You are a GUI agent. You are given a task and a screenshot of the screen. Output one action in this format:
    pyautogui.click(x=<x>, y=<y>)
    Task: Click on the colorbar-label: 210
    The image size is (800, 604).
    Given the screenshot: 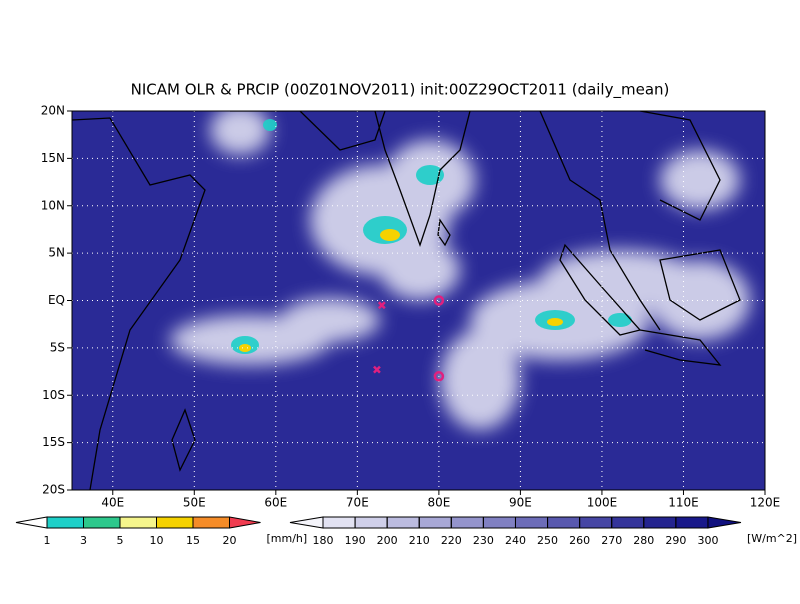 What is the action you would take?
    pyautogui.click(x=419, y=540)
    